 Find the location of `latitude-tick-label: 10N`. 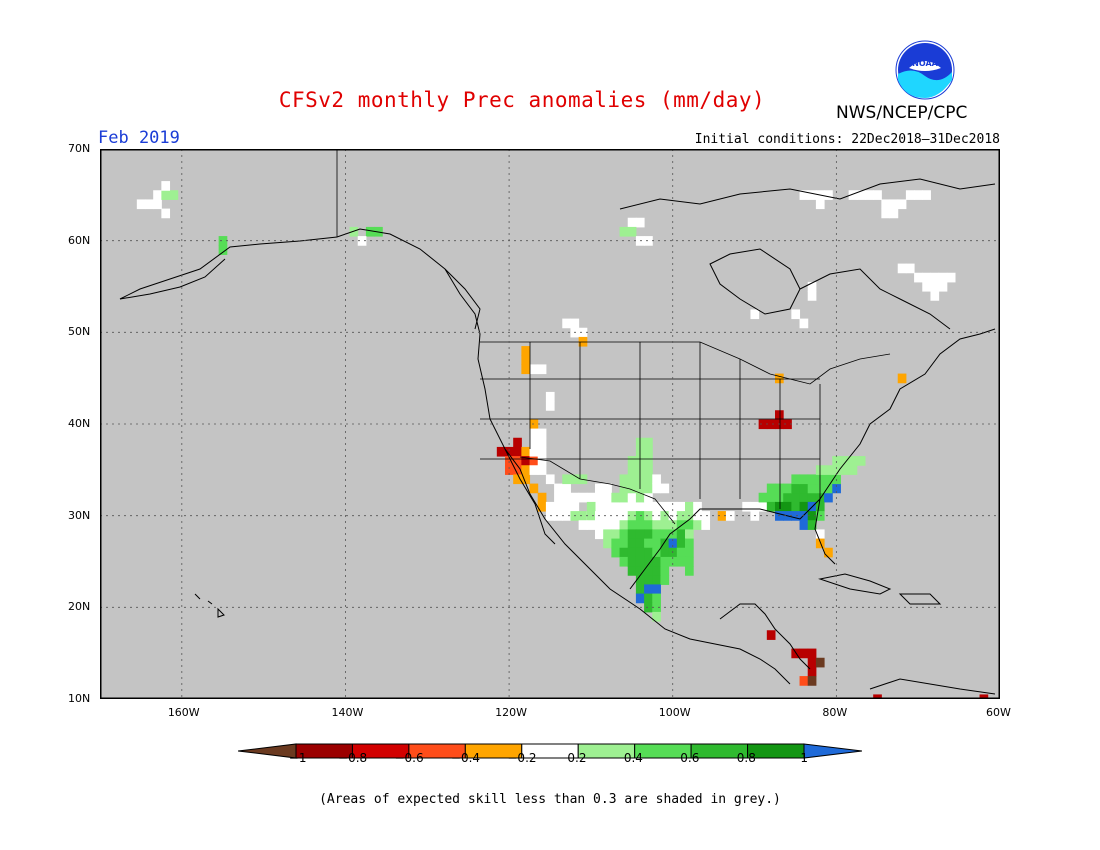

latitude-tick-label: 10N is located at coordinates (79, 698).